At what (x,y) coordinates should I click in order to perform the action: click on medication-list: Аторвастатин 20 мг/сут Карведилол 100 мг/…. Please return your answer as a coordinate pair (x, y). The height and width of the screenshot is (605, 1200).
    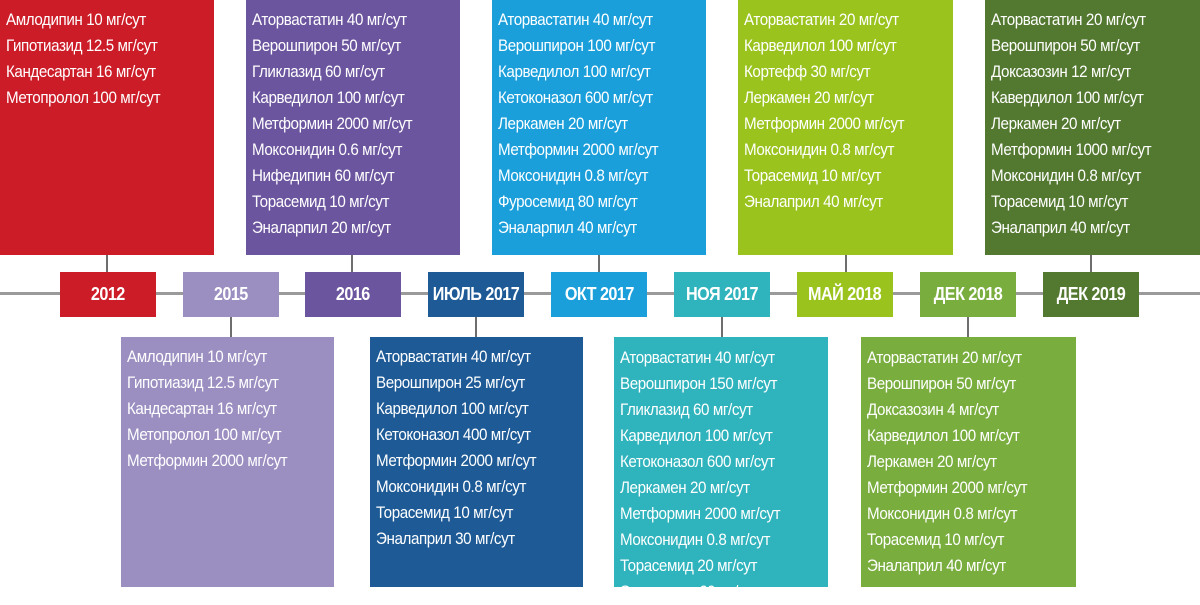
    Looking at the image, I should click on (845, 111).